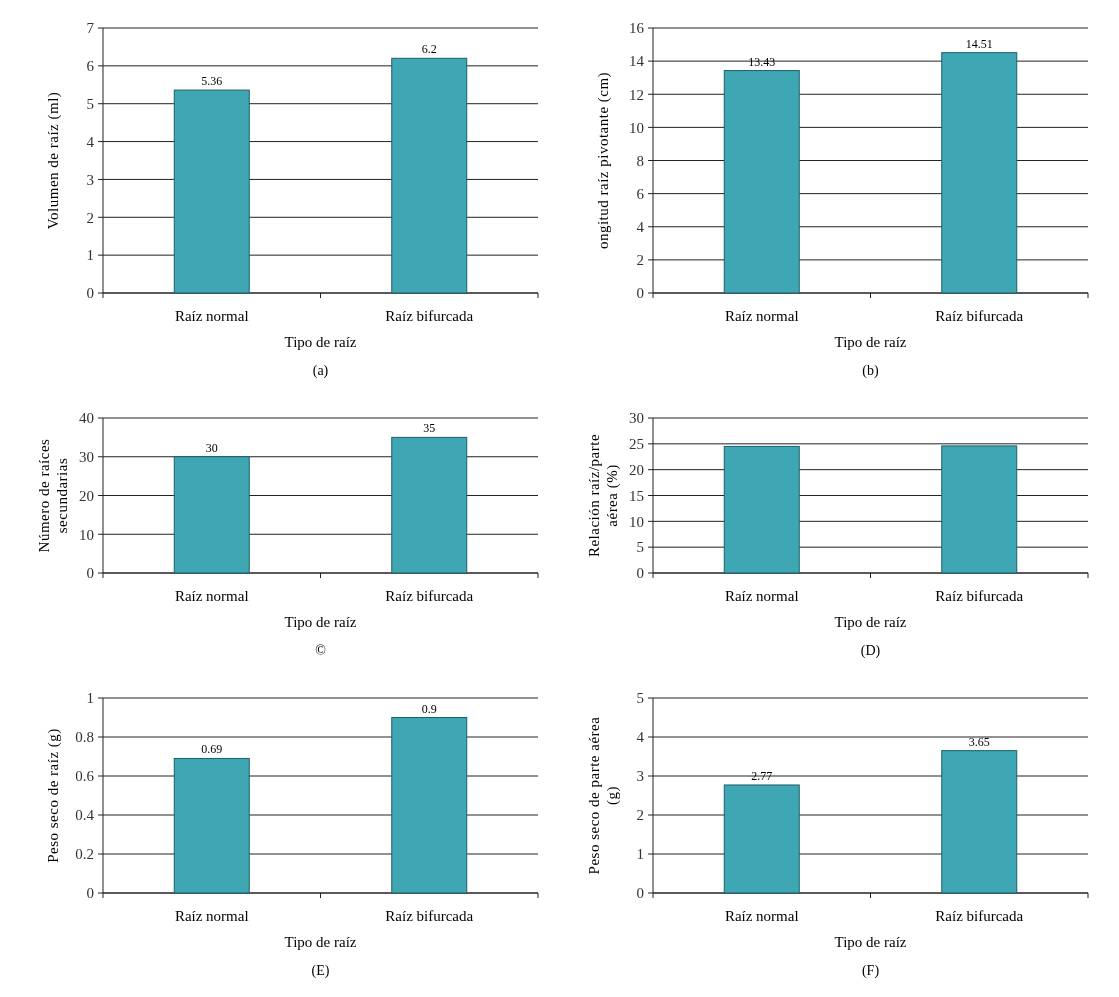 Image resolution: width=1119 pixels, height=997 pixels. Describe the element at coordinates (212, 749) in the screenshot. I see `data-label: 0.69` at that location.